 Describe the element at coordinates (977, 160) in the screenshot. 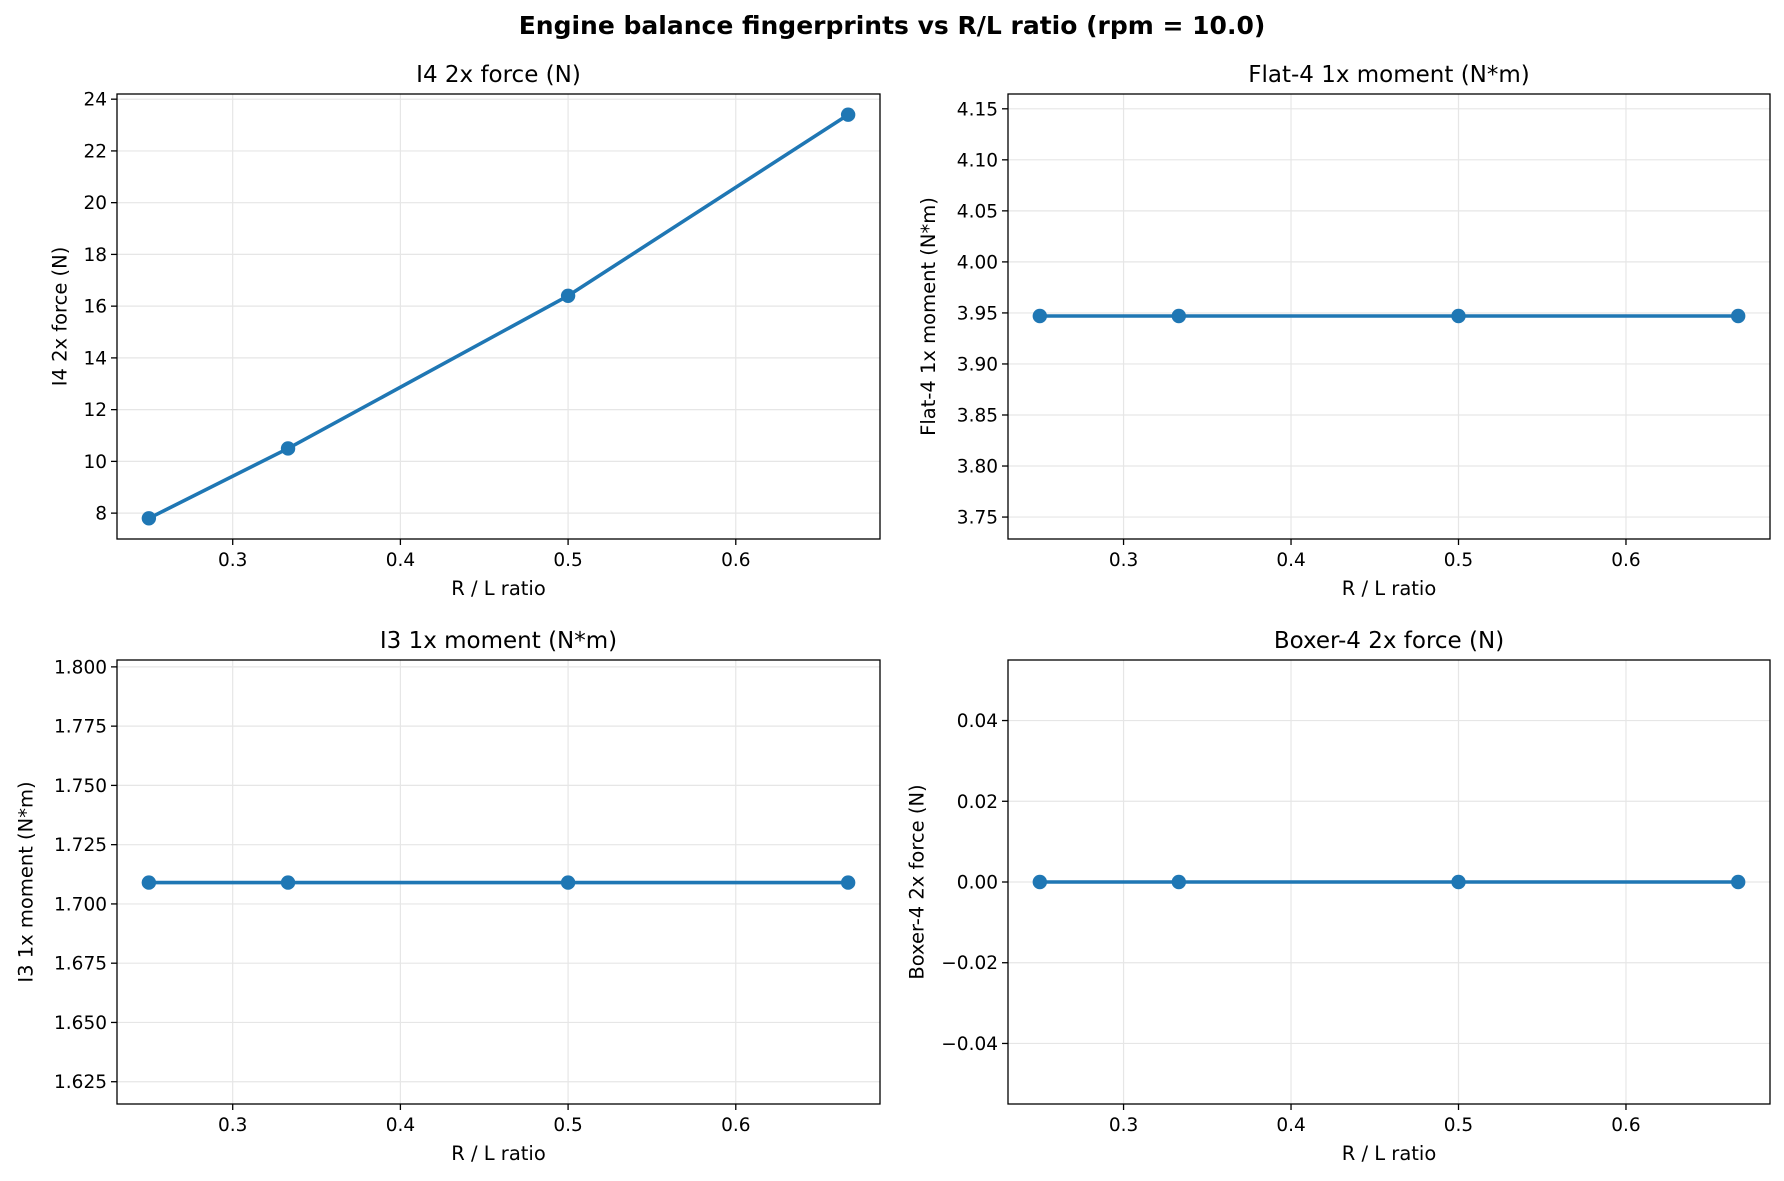

I see `y-tick-label: 4.10` at that location.